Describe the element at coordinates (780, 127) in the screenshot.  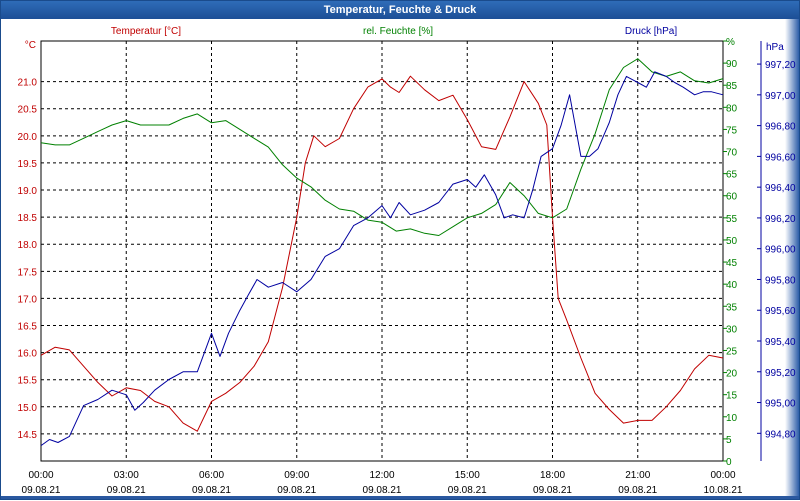
I see `pressure-tick-label: 996,80` at that location.